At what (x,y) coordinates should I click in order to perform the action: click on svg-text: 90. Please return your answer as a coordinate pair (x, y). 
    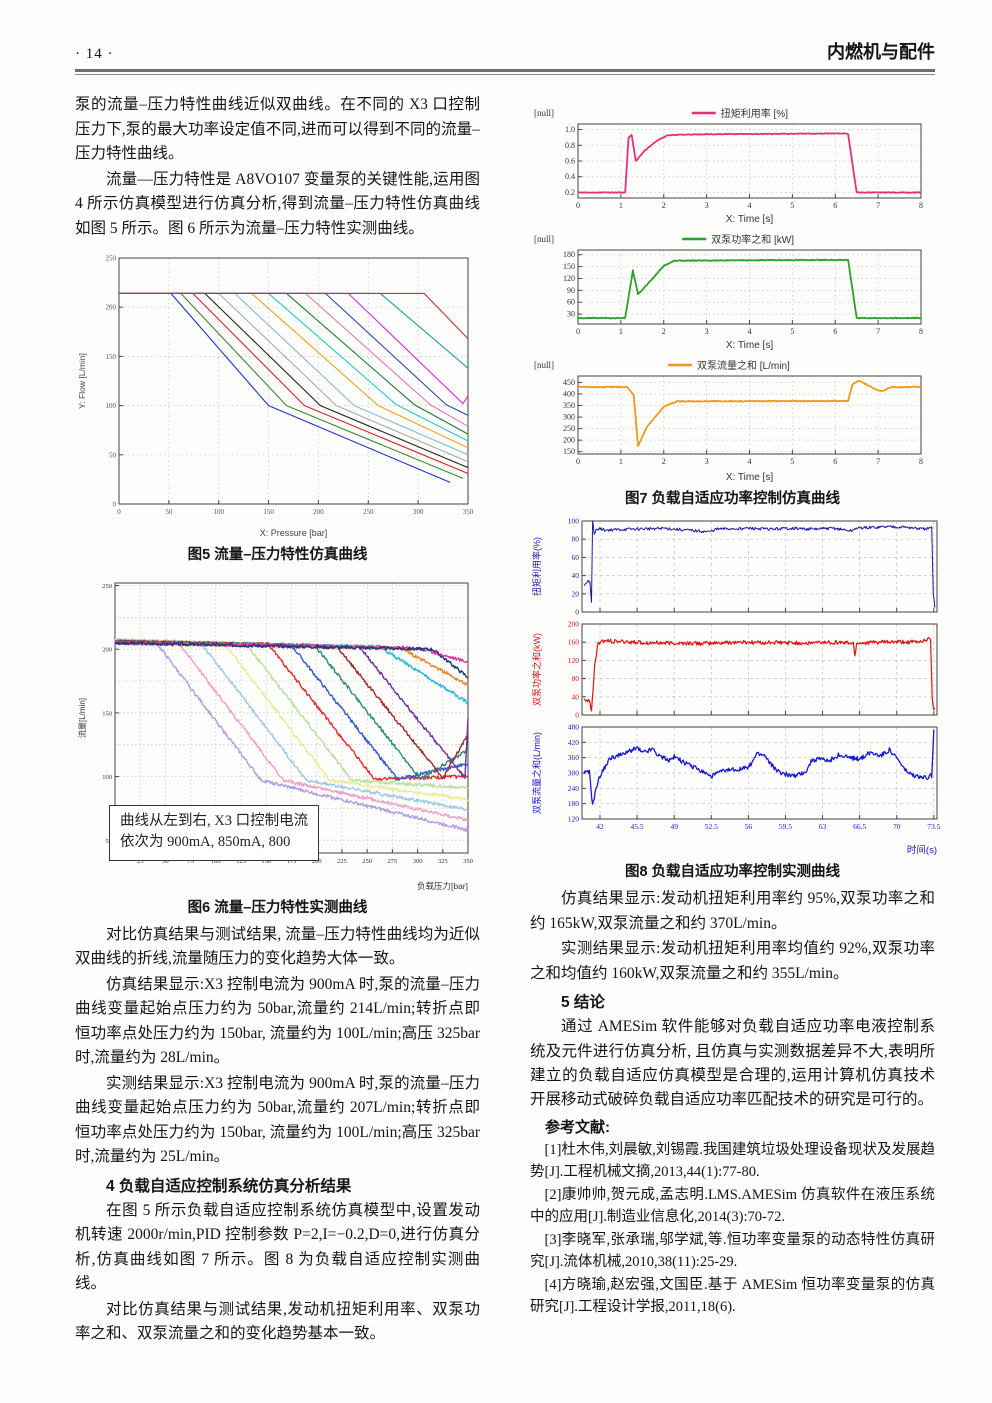
    Looking at the image, I should click on (571, 290).